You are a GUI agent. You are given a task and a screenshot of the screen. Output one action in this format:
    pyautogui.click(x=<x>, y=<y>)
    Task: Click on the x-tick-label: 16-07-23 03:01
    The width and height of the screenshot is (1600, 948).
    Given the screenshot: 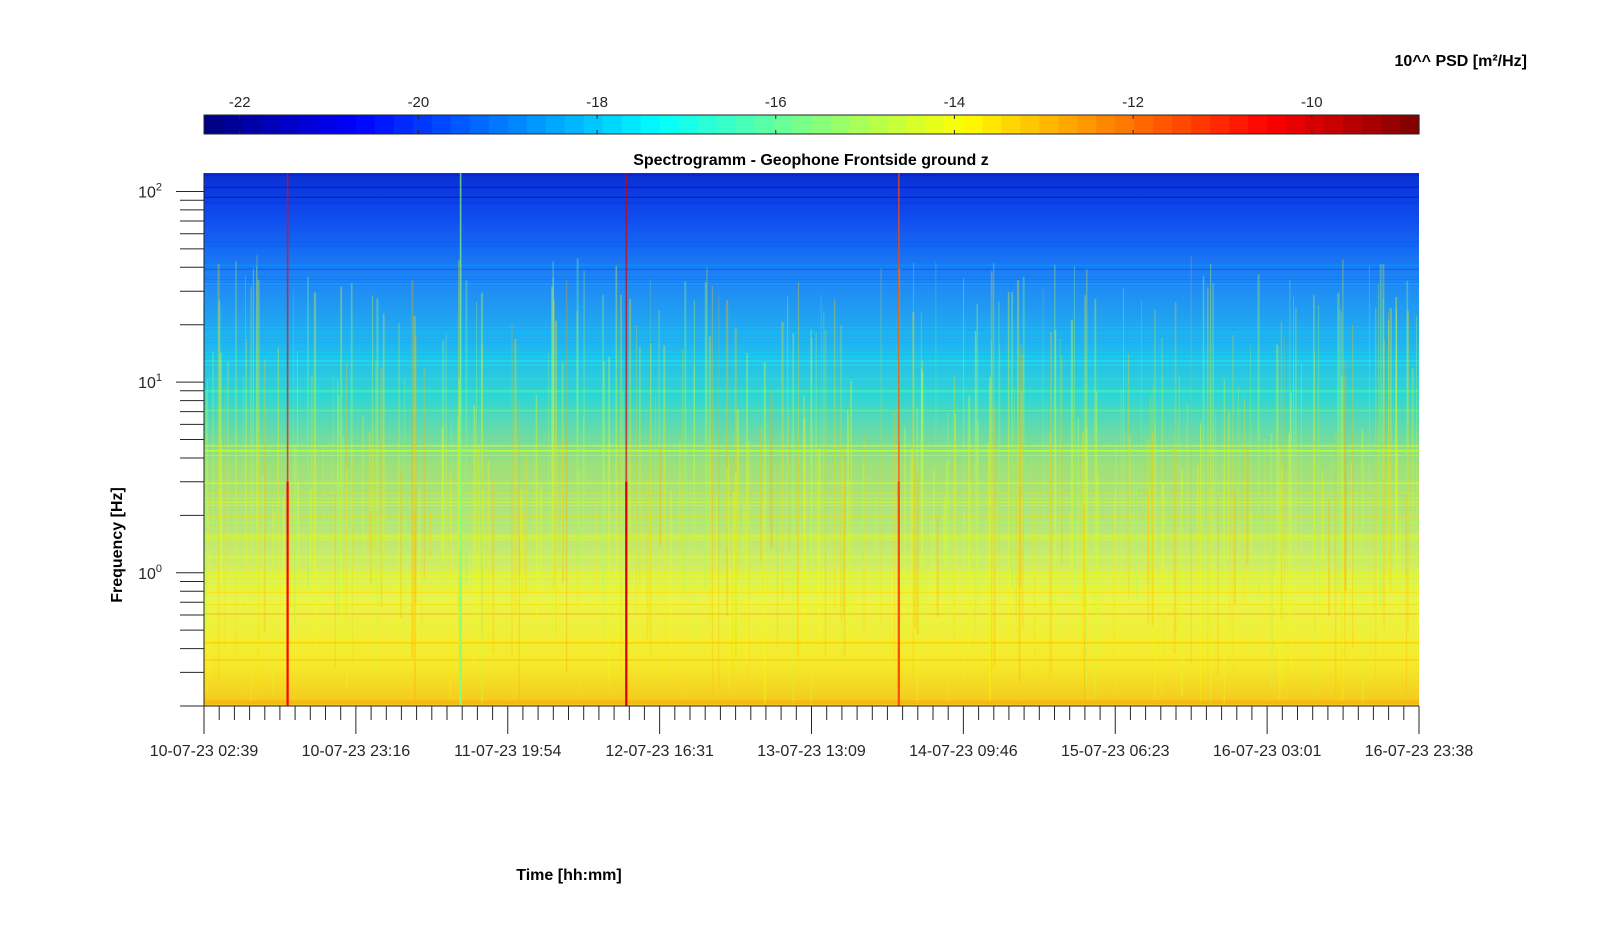 What is the action you would take?
    pyautogui.click(x=1267, y=751)
    